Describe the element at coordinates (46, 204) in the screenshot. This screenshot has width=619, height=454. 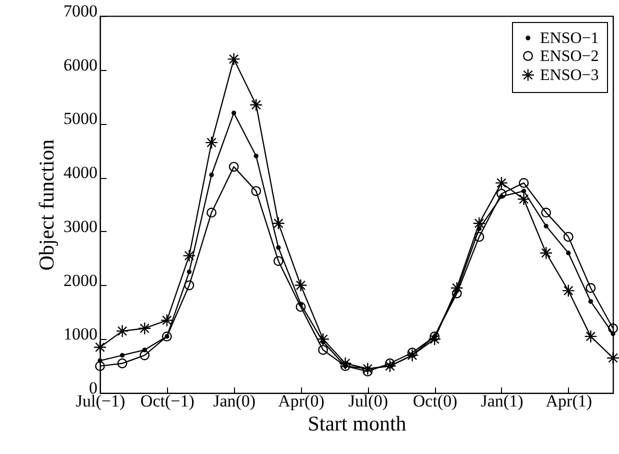
I see `y-axis-title: Object function` at that location.